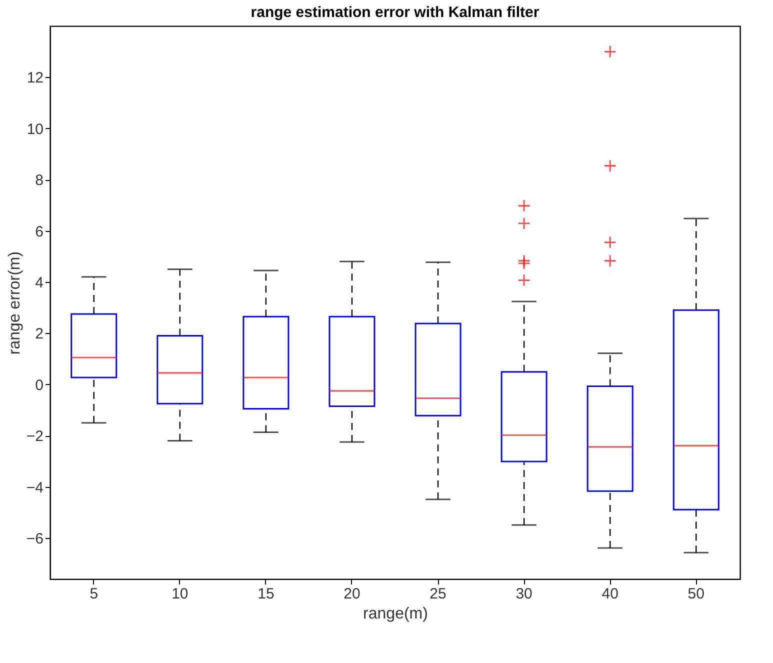 This screenshot has height=663, width=773. I want to click on y-tick-label: −6, so click(35, 539).